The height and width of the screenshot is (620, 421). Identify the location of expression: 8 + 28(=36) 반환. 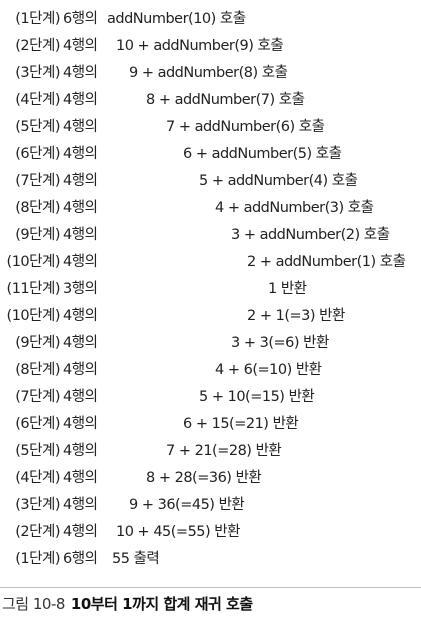
(204, 478).